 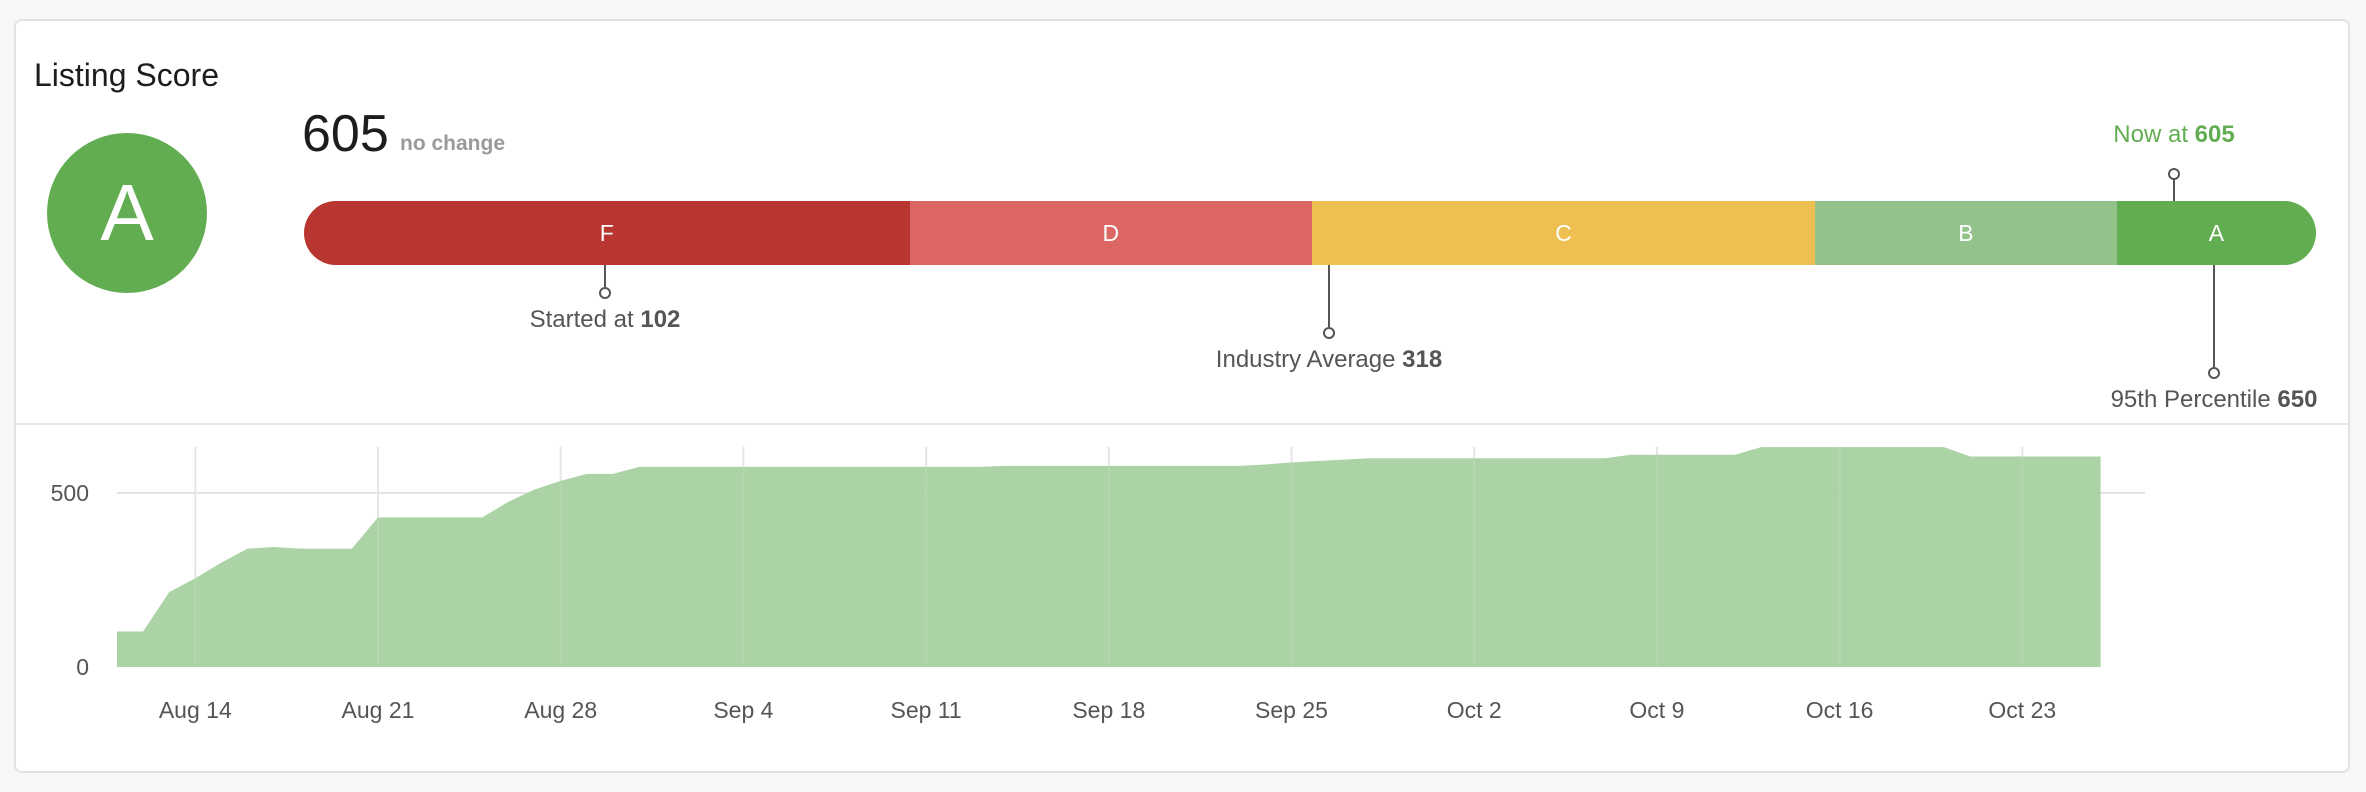 I want to click on started-at-label: Started at 102, so click(x=605, y=320).